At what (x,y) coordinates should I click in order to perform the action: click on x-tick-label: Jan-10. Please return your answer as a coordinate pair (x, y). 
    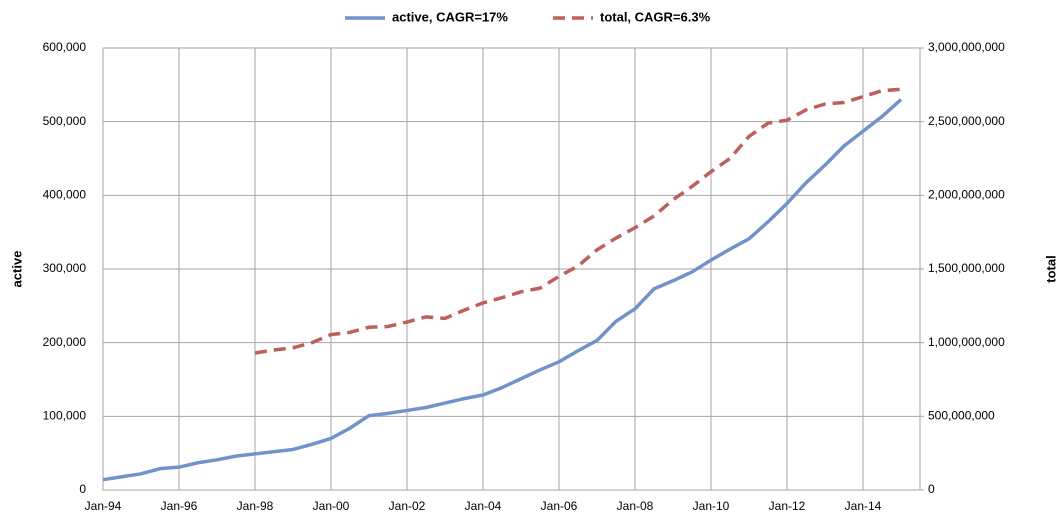
    Looking at the image, I should click on (711, 506).